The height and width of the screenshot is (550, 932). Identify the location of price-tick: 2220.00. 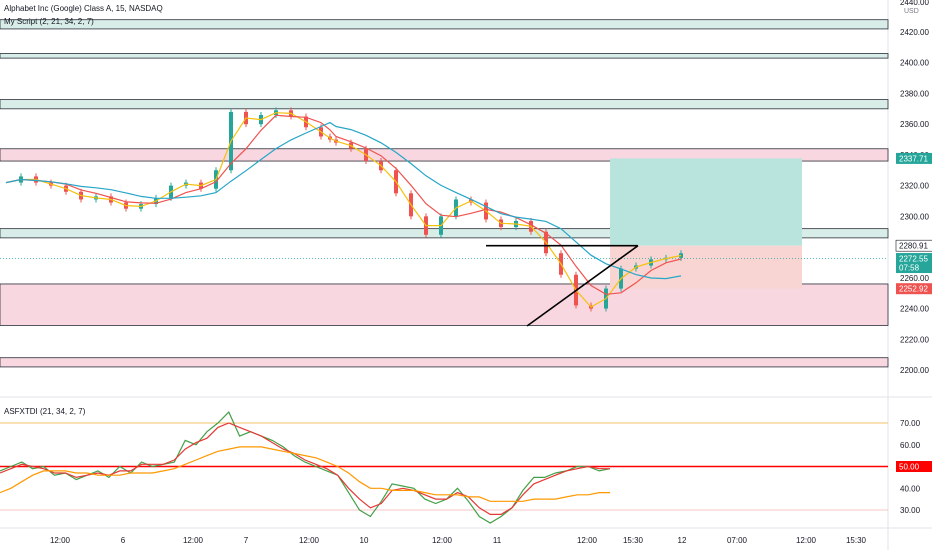
(914, 339).